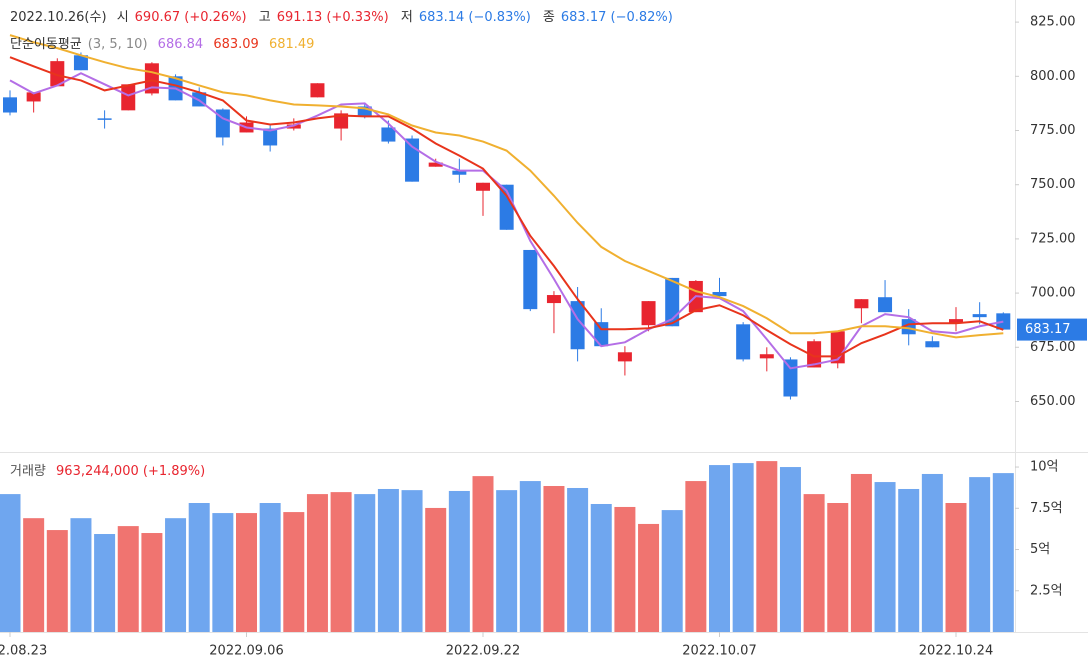 This screenshot has width=1088, height=665. Describe the element at coordinates (1046, 508) in the screenshot. I see `y-tick-label: 7.5억` at that location.